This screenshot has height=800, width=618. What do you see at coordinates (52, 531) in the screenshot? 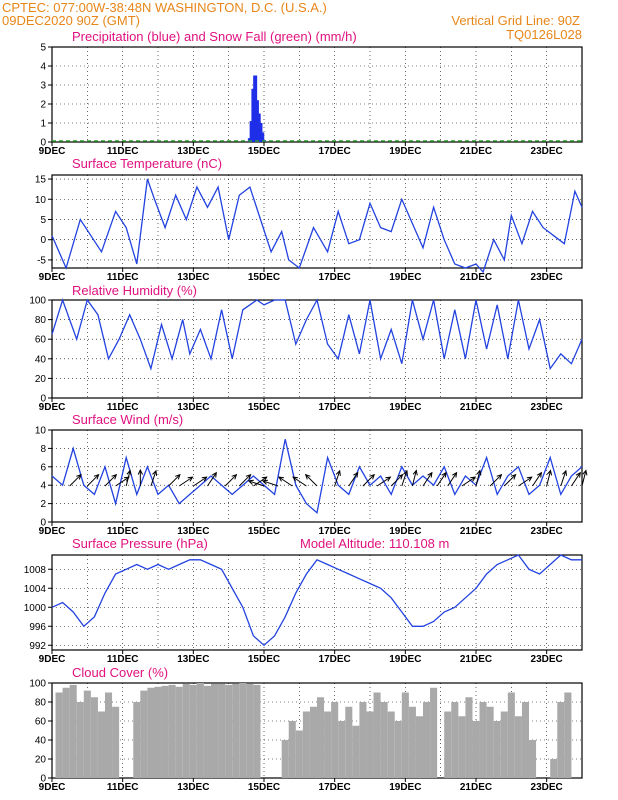
I see `wind-xtick-label: 9DEC` at bounding box center [52, 531].